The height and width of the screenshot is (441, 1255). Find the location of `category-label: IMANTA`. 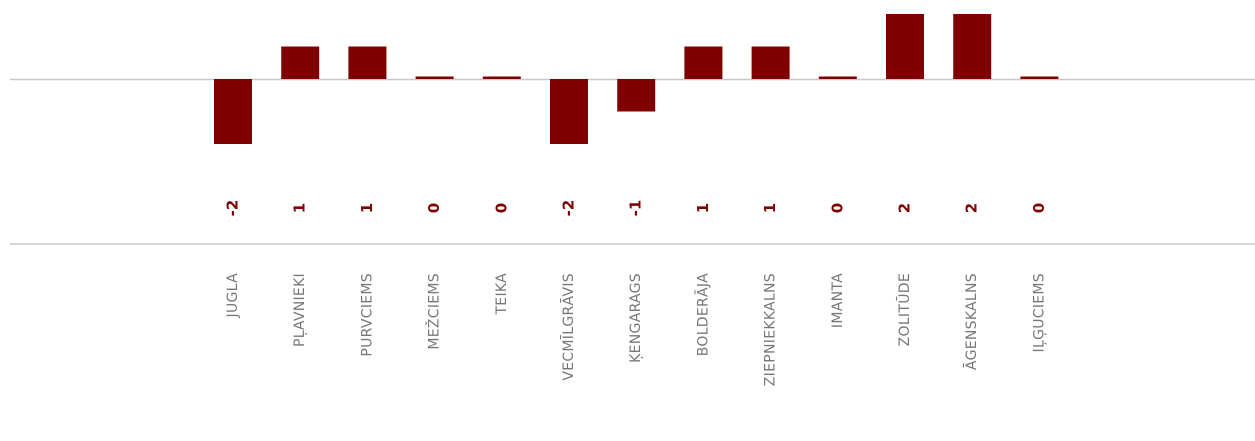

category-label: IMANTA is located at coordinates (838, 300).